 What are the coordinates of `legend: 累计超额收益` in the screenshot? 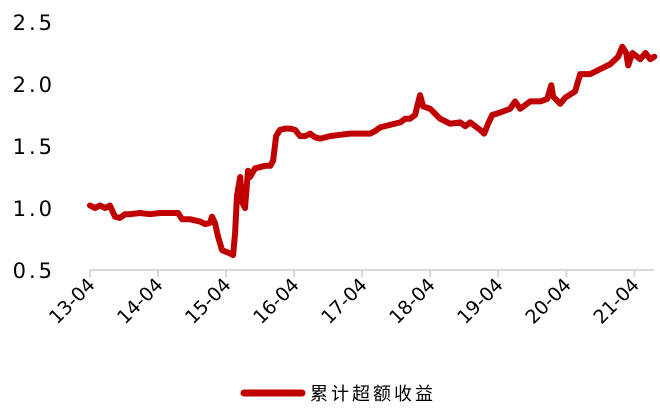 It's located at (338, 394).